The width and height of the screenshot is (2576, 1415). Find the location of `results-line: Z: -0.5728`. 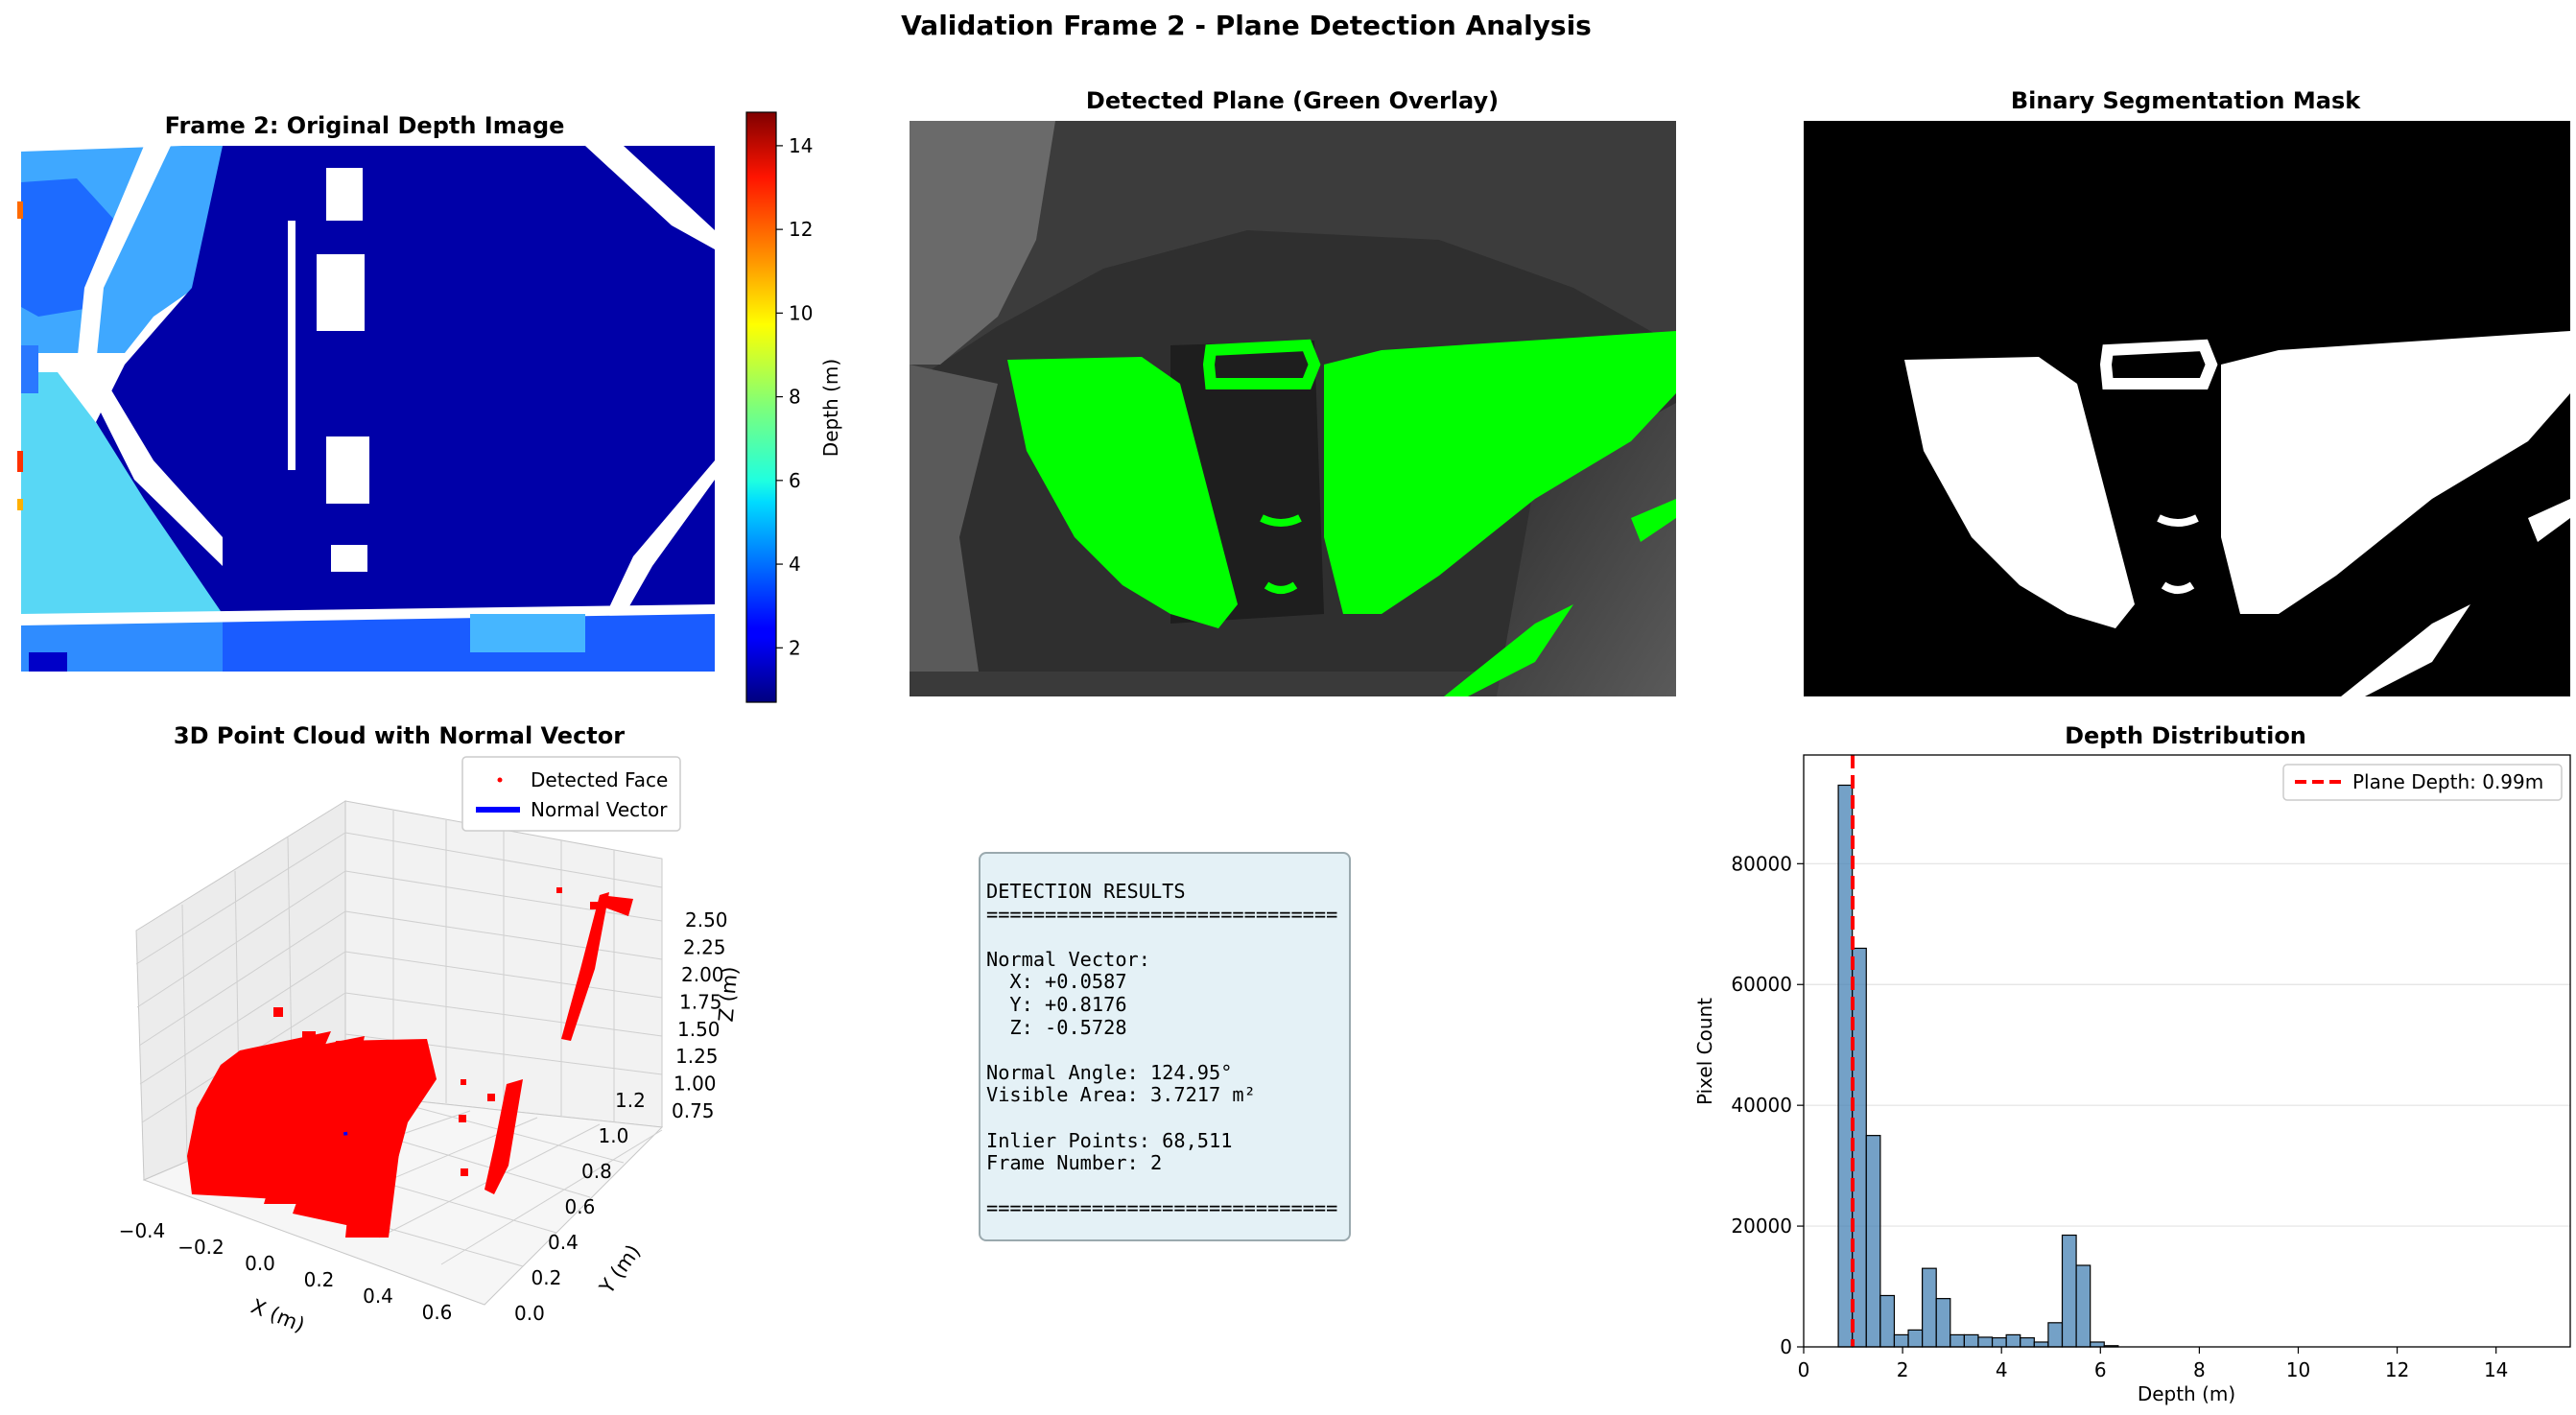

results-line: Z: -0.5728 is located at coordinates (1056, 1027).